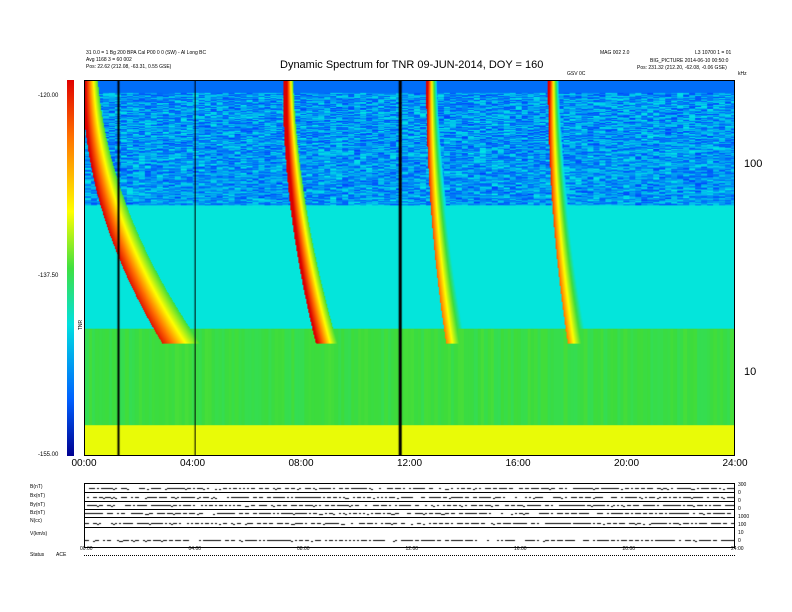  What do you see at coordinates (713, 53) in the screenshot?
I see `header-right-line2: L3 10700 1 = 01` at bounding box center [713, 53].